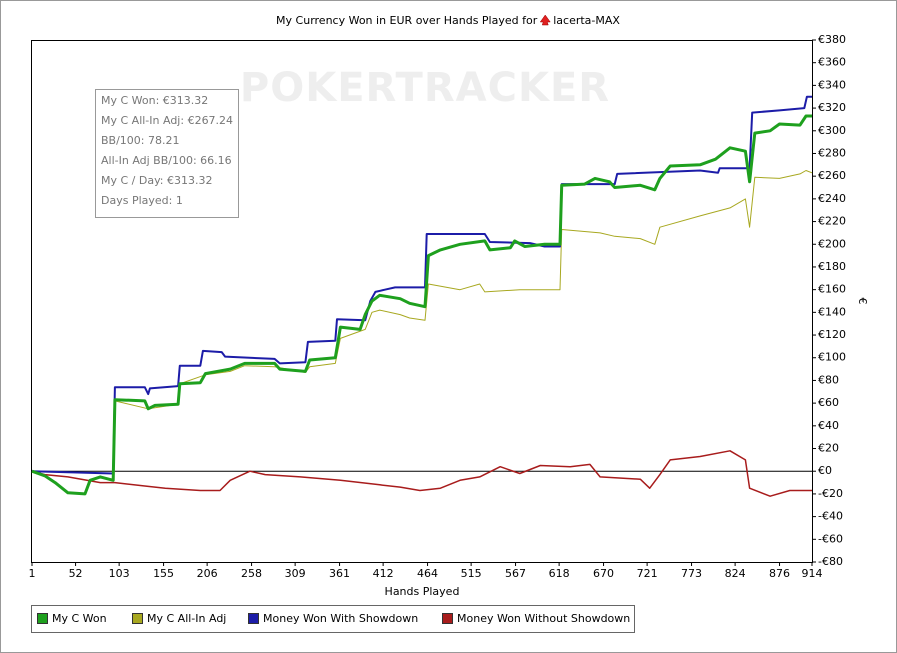 This screenshot has width=897, height=653. What do you see at coordinates (832, 289) in the screenshot?
I see `y-tick-label: €160` at bounding box center [832, 289].